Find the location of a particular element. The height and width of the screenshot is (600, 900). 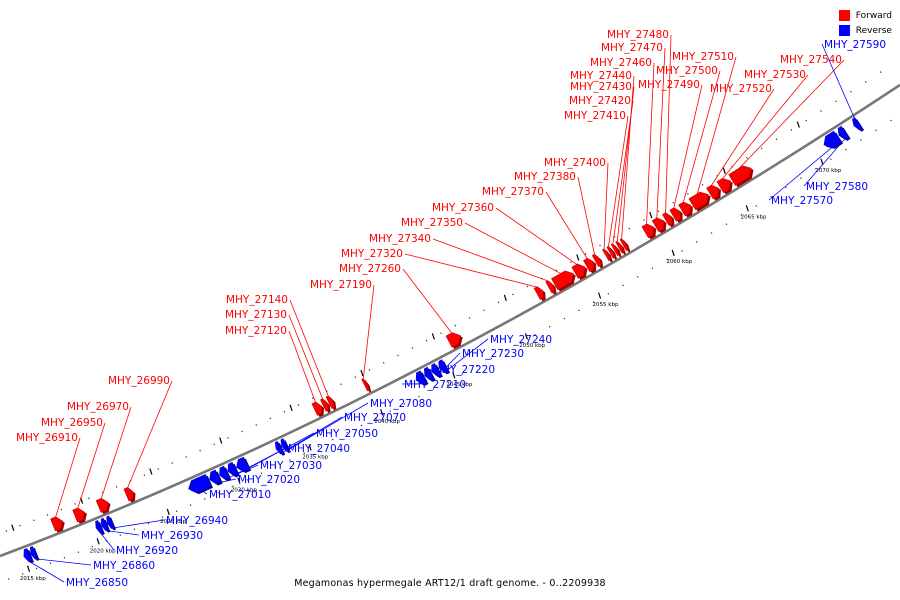

gene-label: MHY_26910 is located at coordinates (47, 438).